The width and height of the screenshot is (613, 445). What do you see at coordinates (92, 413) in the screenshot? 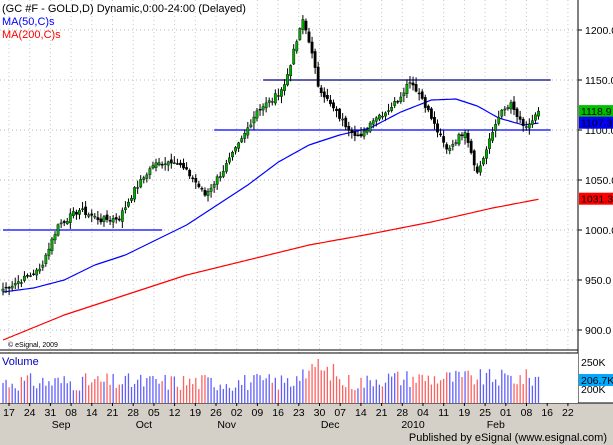
I see `x-day-label: 14` at bounding box center [92, 413].